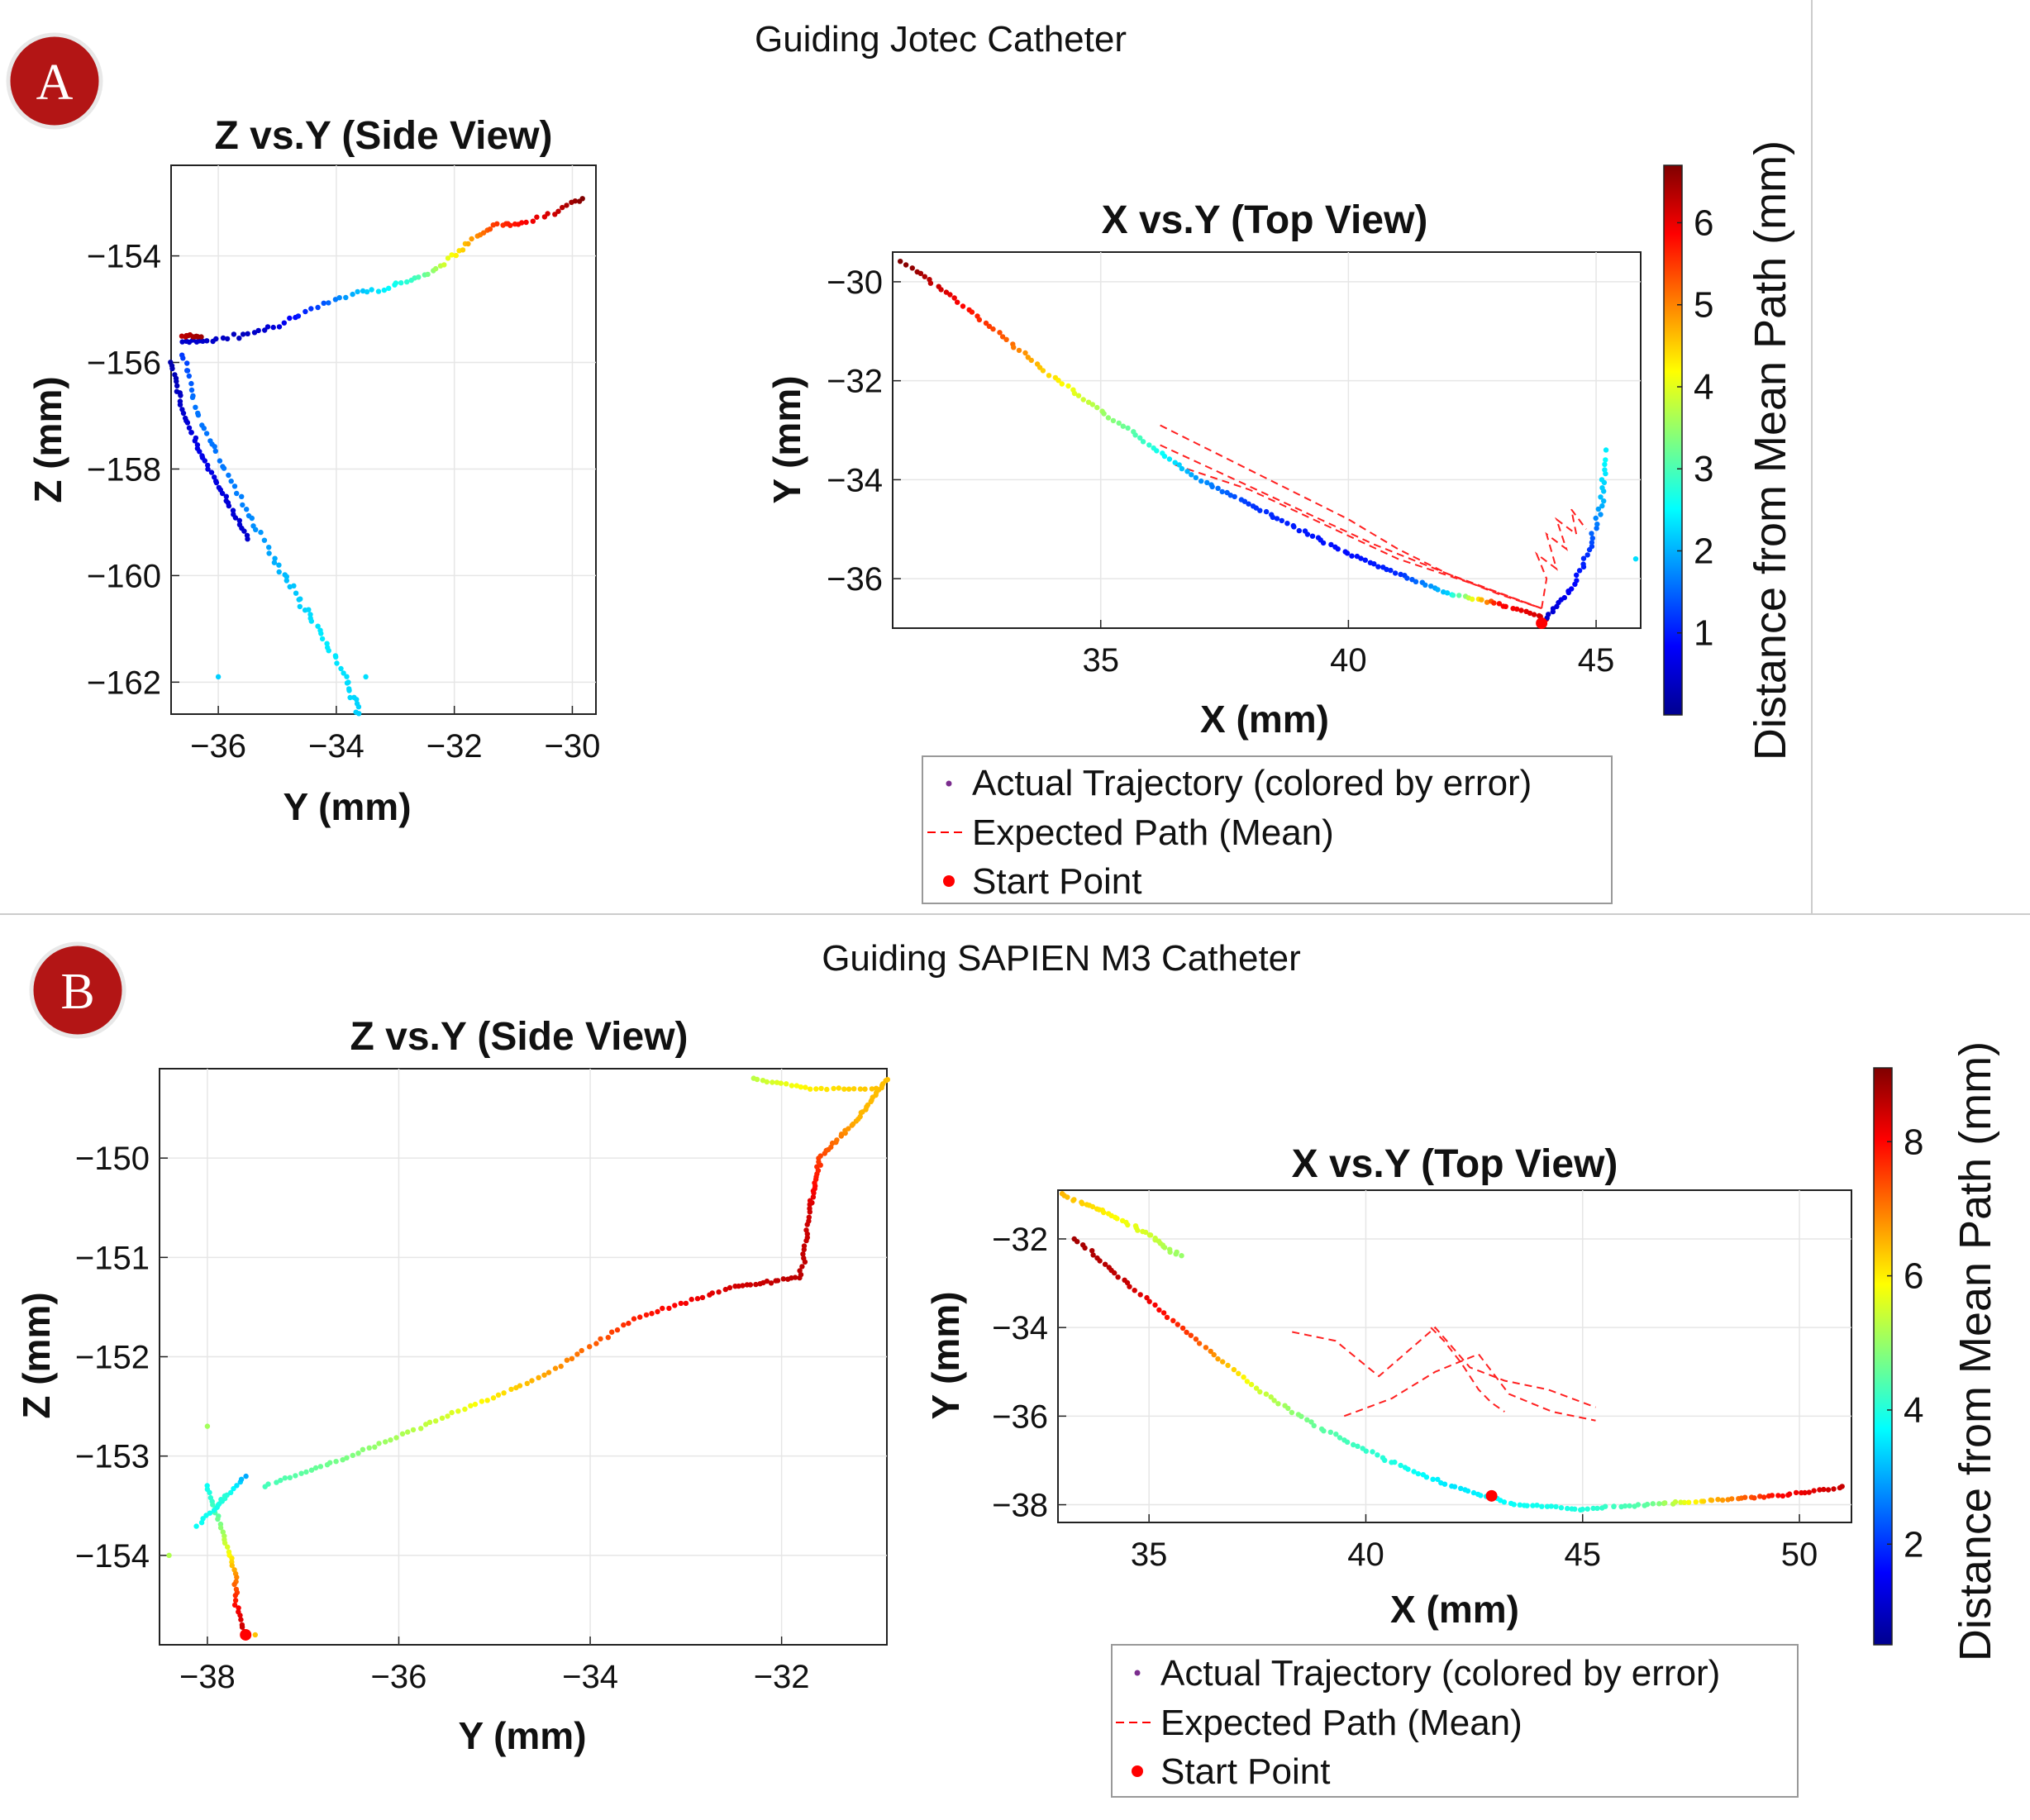 Image resolution: width=2030 pixels, height=1820 pixels. What do you see at coordinates (112, 1159) in the screenshot?
I see `y-tick-label: −150` at bounding box center [112, 1159].